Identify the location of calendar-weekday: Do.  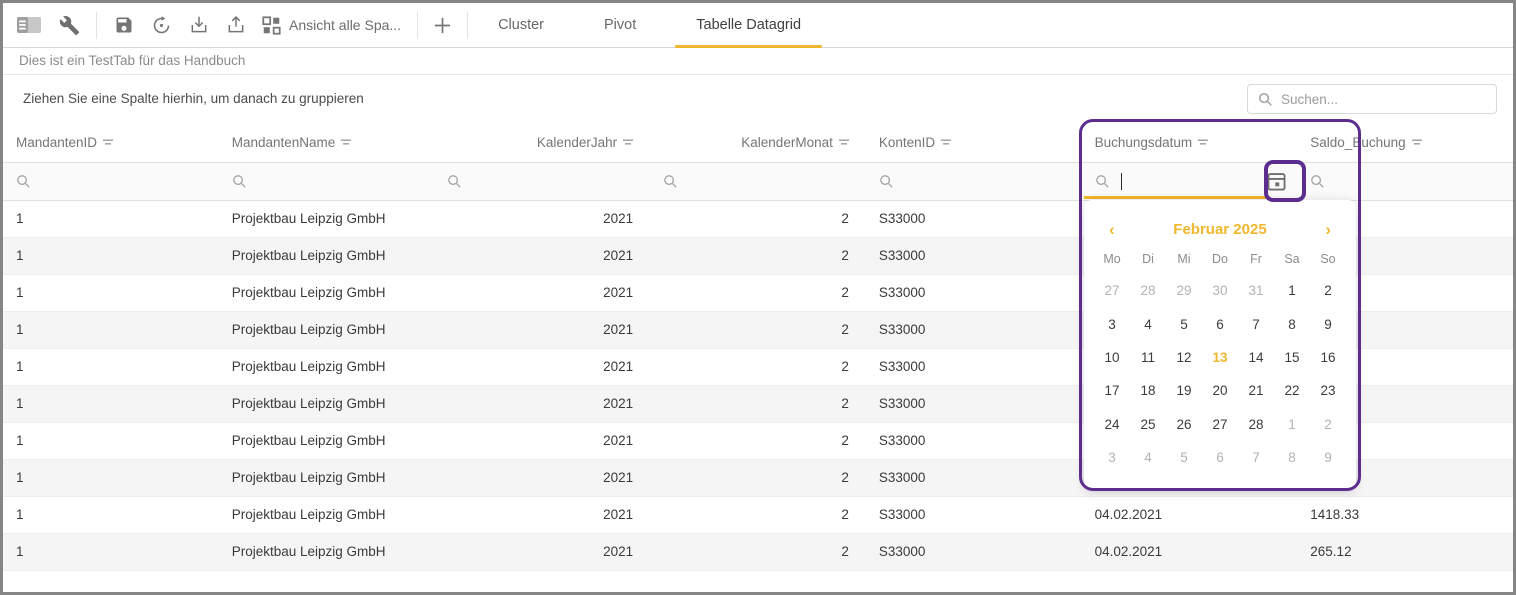
(1220, 259).